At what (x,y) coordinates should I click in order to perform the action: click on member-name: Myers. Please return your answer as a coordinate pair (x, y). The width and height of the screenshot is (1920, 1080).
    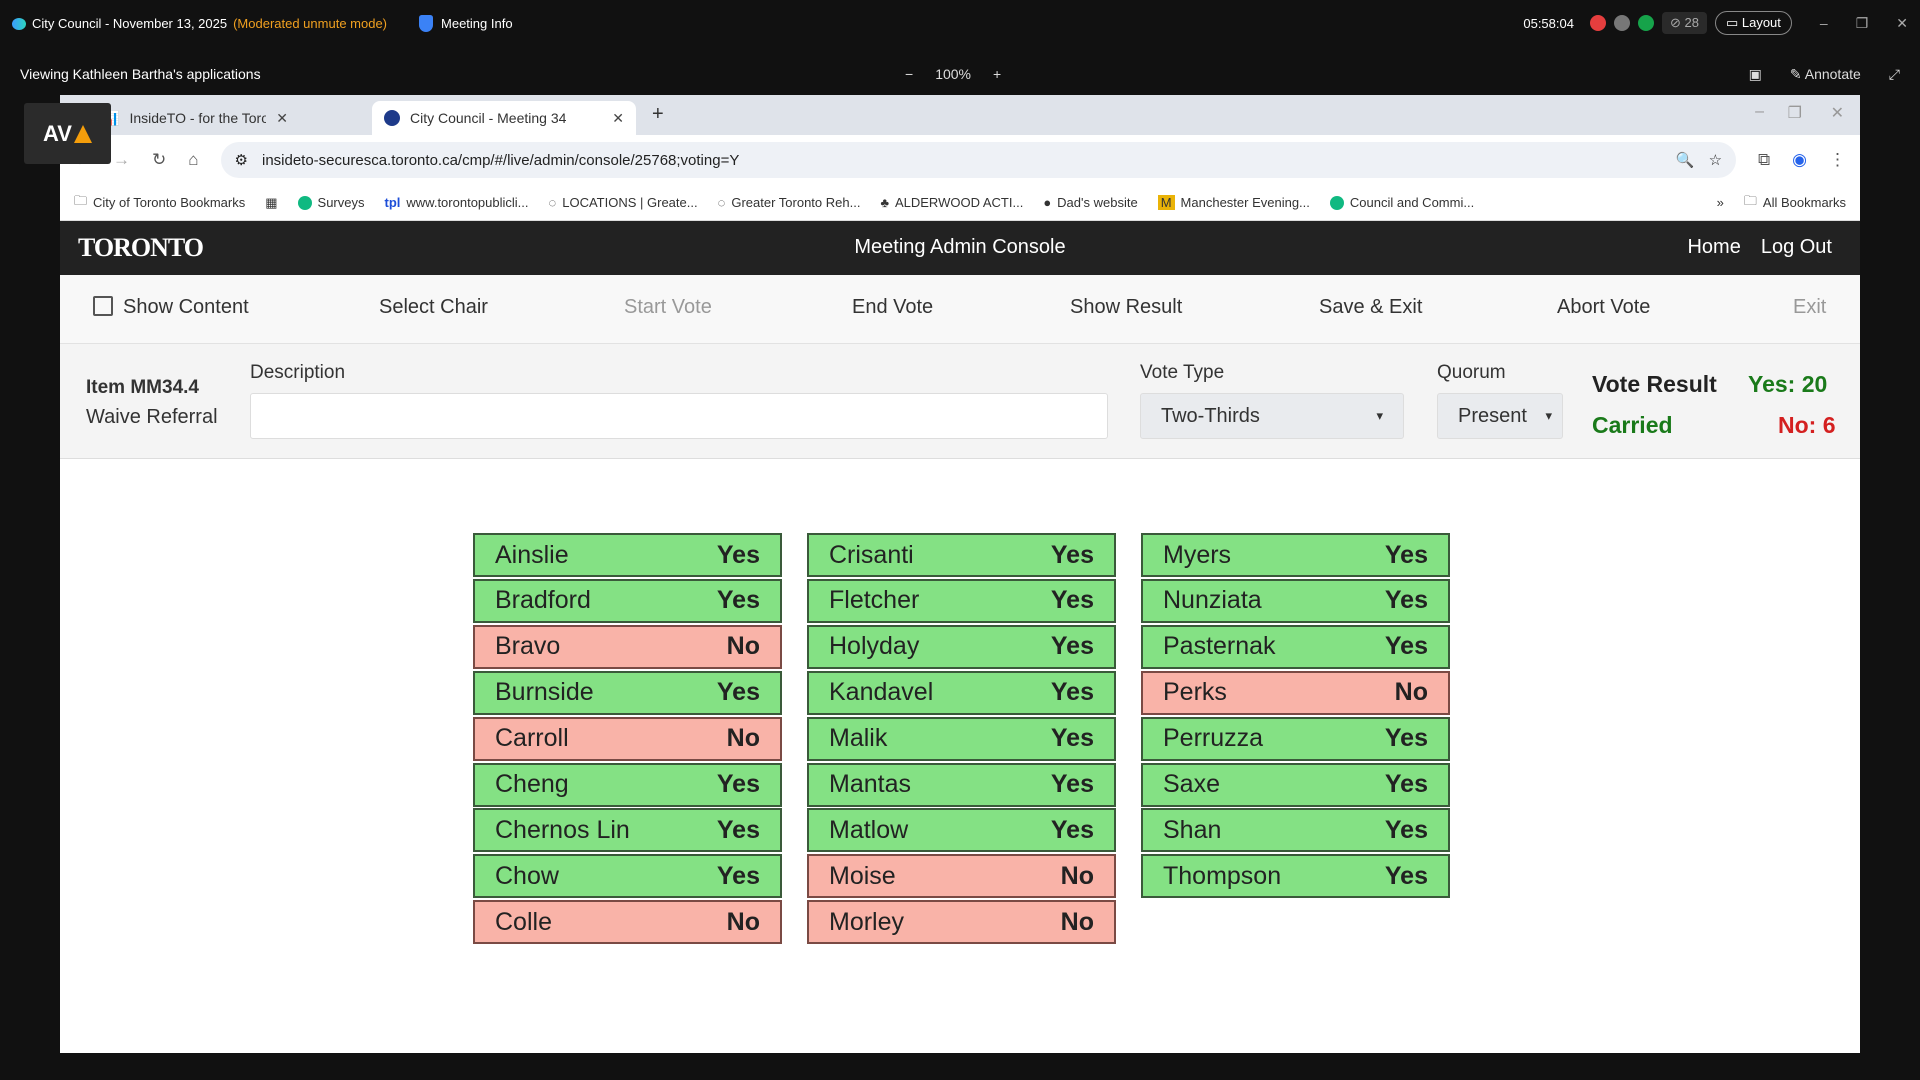
    Looking at the image, I should click on (1197, 554).